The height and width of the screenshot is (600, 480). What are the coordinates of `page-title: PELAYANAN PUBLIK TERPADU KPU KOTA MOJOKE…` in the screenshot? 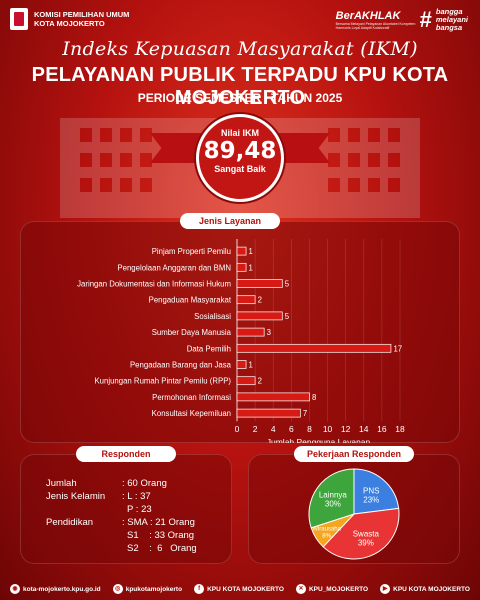 It's located at (240, 86).